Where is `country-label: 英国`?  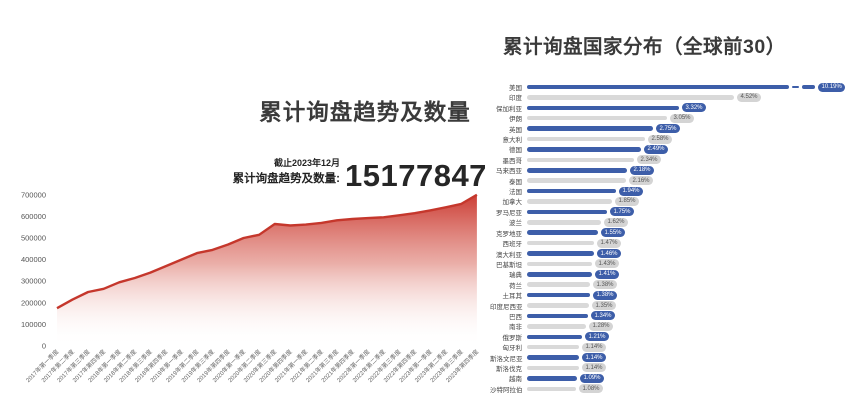 country-label: 英国 is located at coordinates (515, 130).